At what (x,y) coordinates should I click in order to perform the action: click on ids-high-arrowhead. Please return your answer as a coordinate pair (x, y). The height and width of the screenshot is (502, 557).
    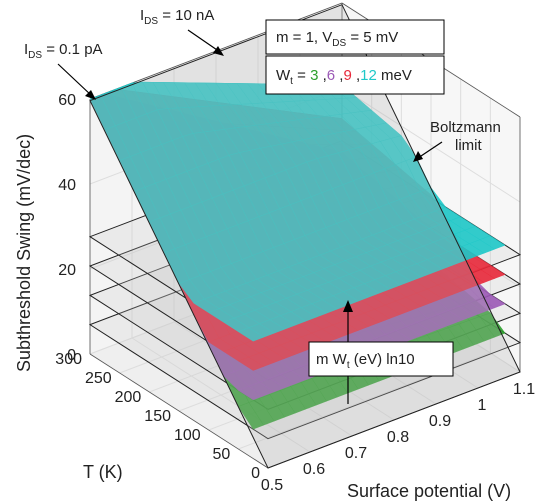
    Looking at the image, I should click on (218, 51).